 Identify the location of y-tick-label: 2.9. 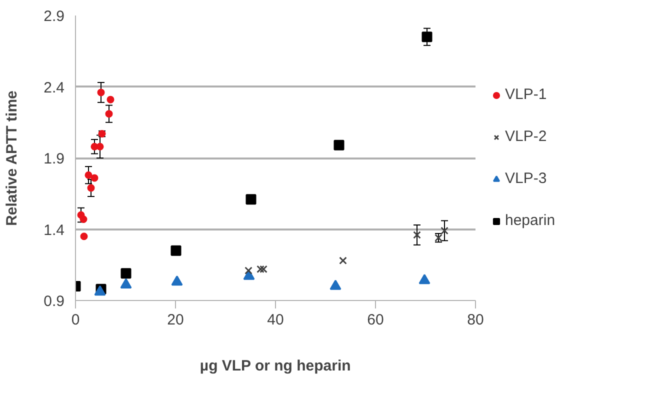
(54, 16).